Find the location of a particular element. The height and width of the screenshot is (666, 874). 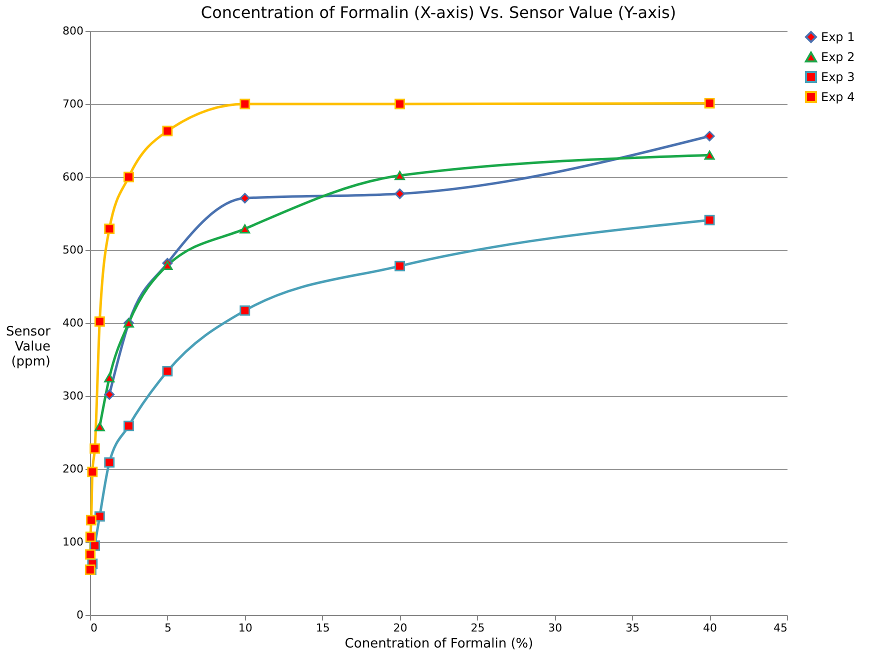

x-tick-label: 45 is located at coordinates (781, 628).